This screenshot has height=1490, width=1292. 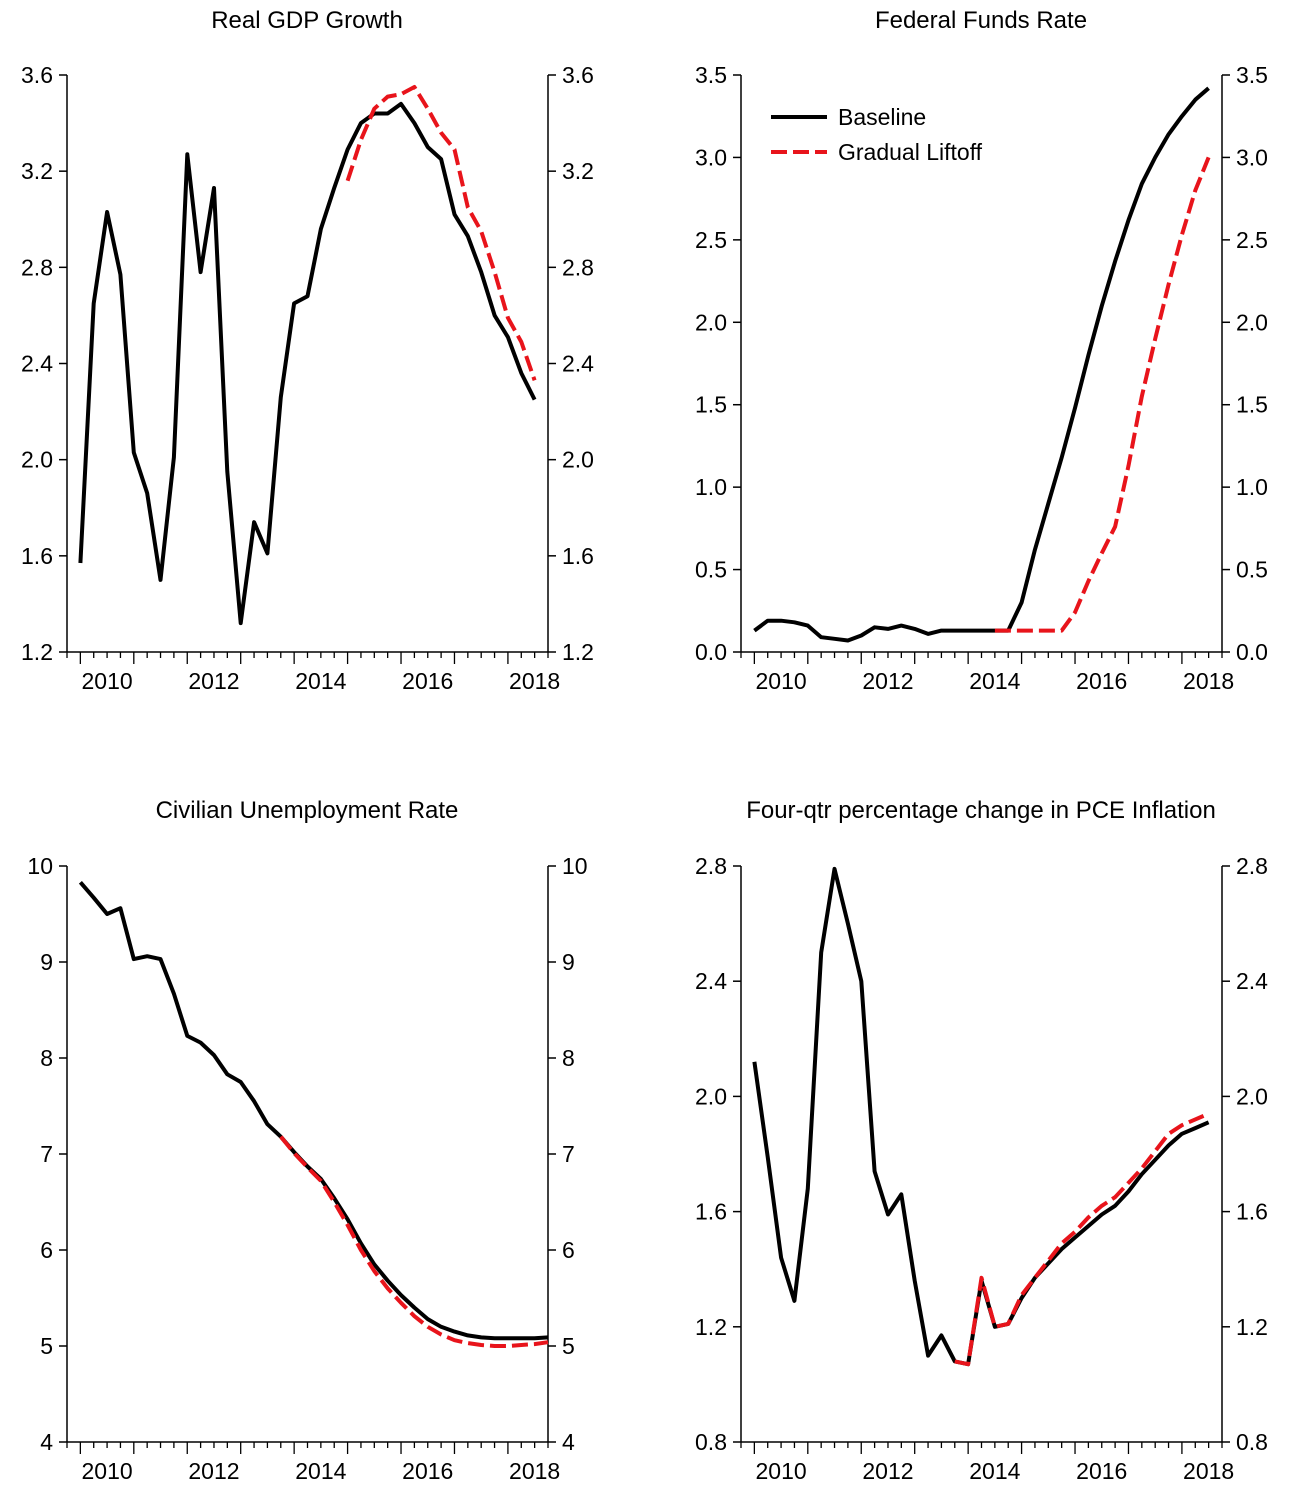 I want to click on y-tick-label-left: 5, so click(x=46, y=1346).